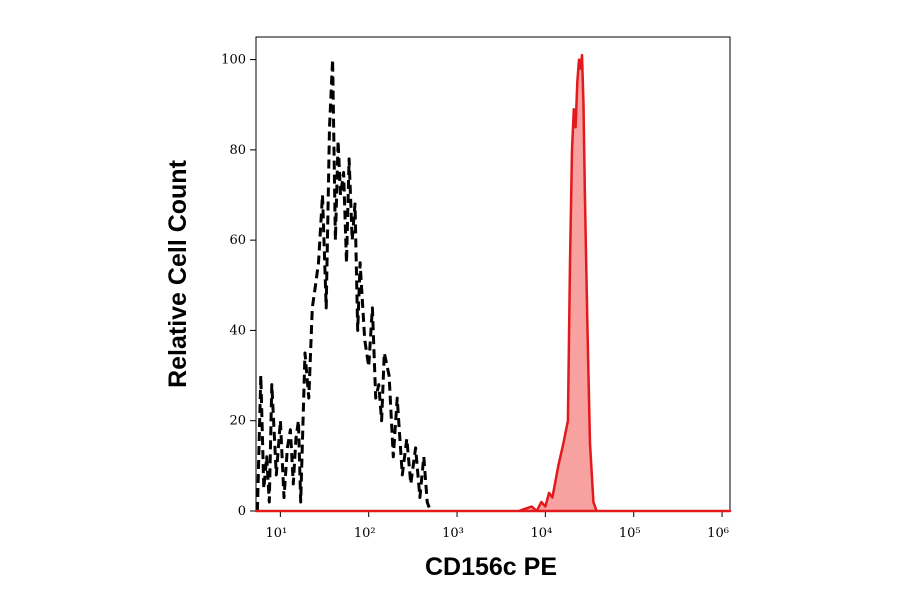 The width and height of the screenshot is (900, 594). I want to click on y-tick-label: 20, so click(237, 421).